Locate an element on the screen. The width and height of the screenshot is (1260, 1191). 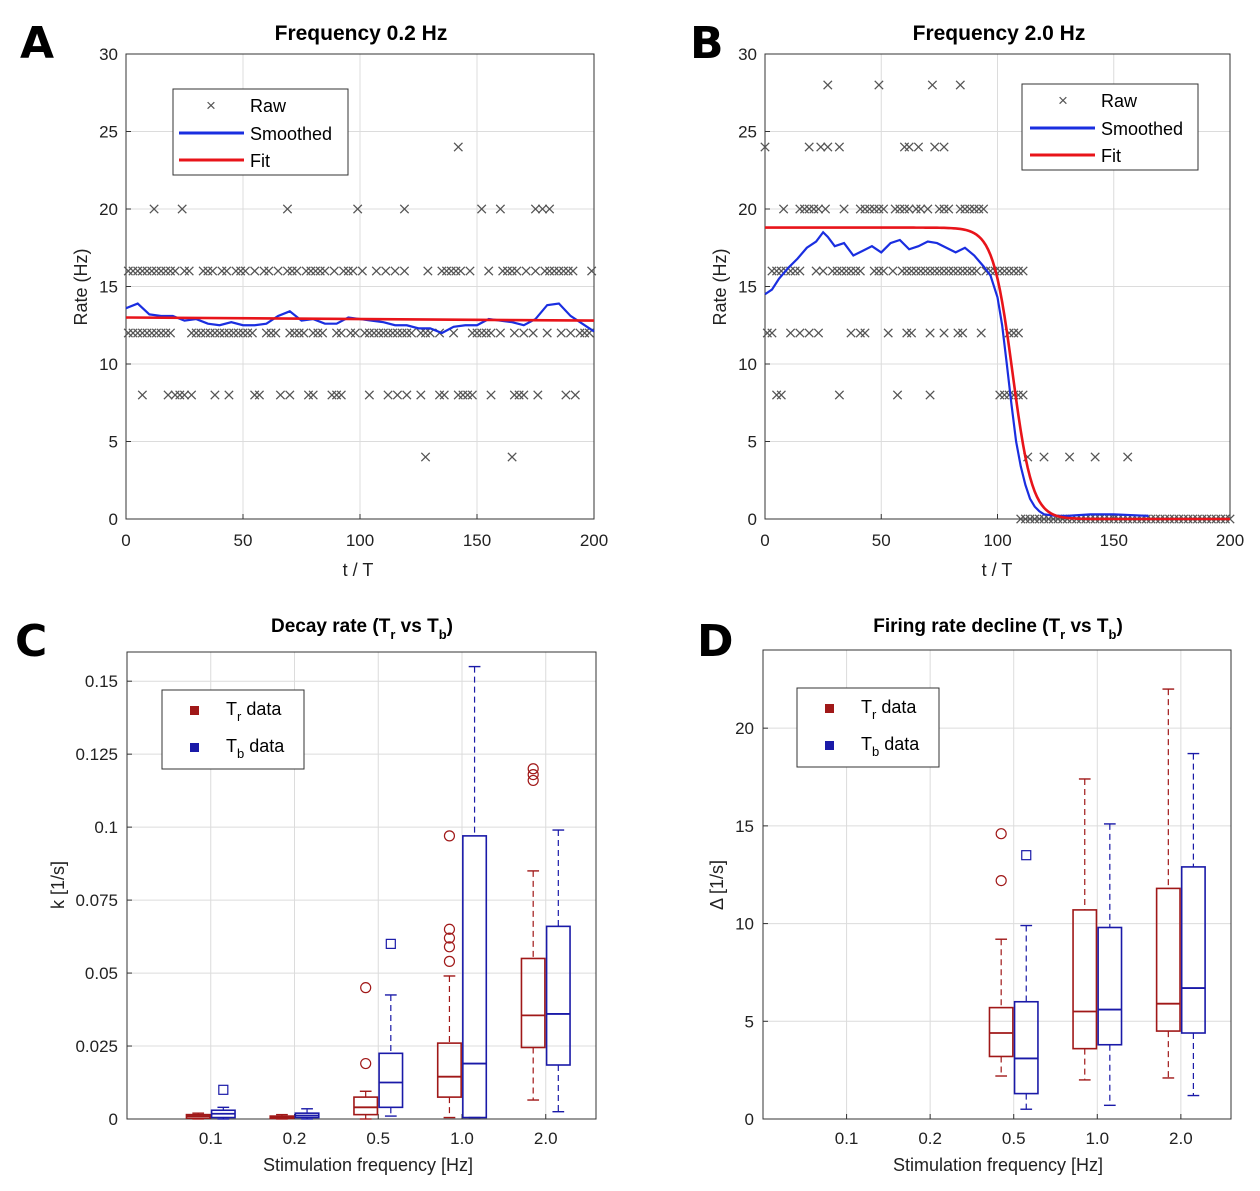
tick-label-y: 30 is located at coordinates (747, 54).